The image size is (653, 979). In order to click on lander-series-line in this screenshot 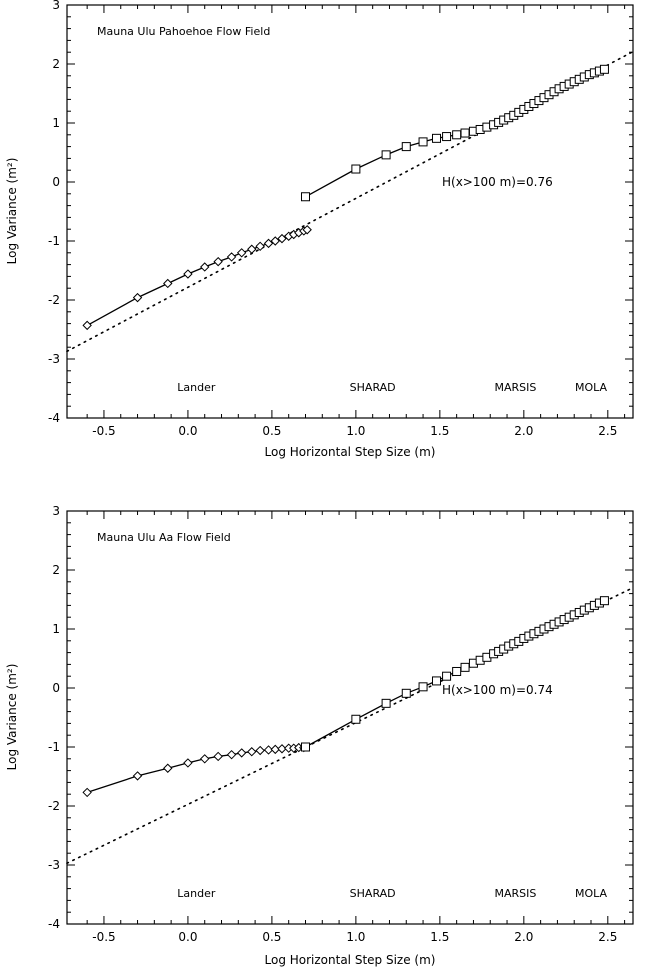, I will do `click(195, 770)`.